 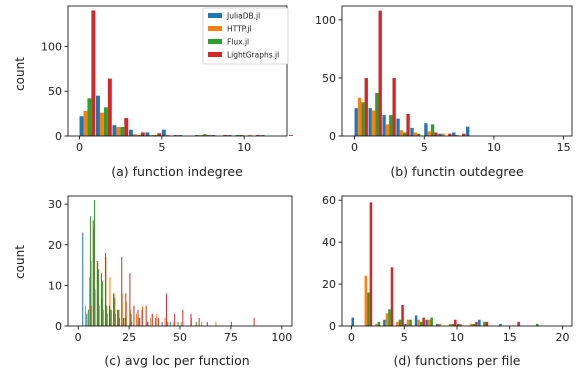 I want to click on legend-swatch-http, so click(x=215, y=28).